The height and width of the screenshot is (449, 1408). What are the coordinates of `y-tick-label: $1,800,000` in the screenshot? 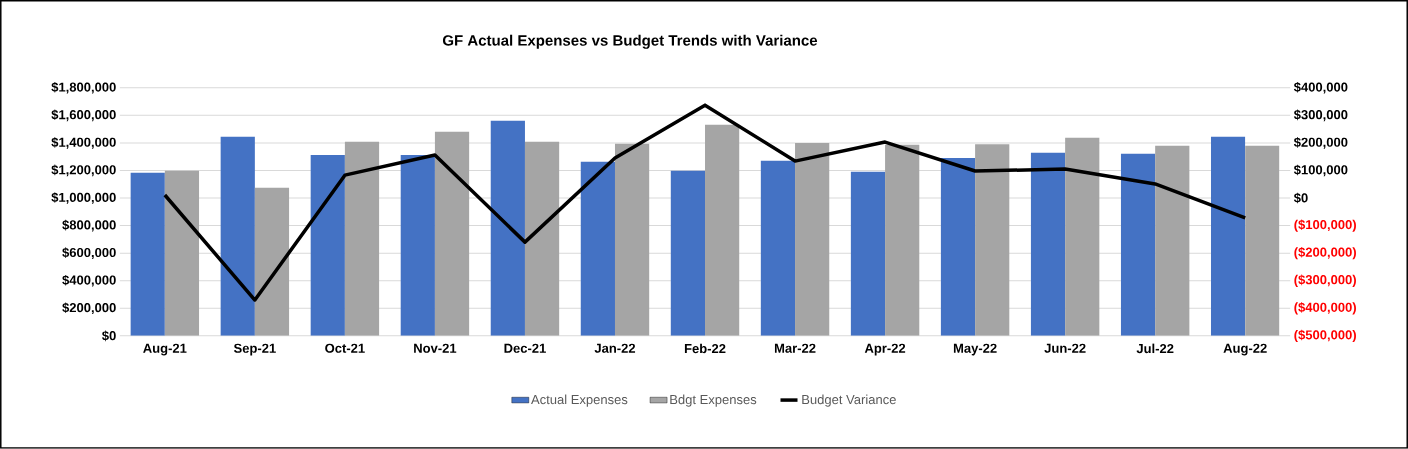 It's located at (83, 88).